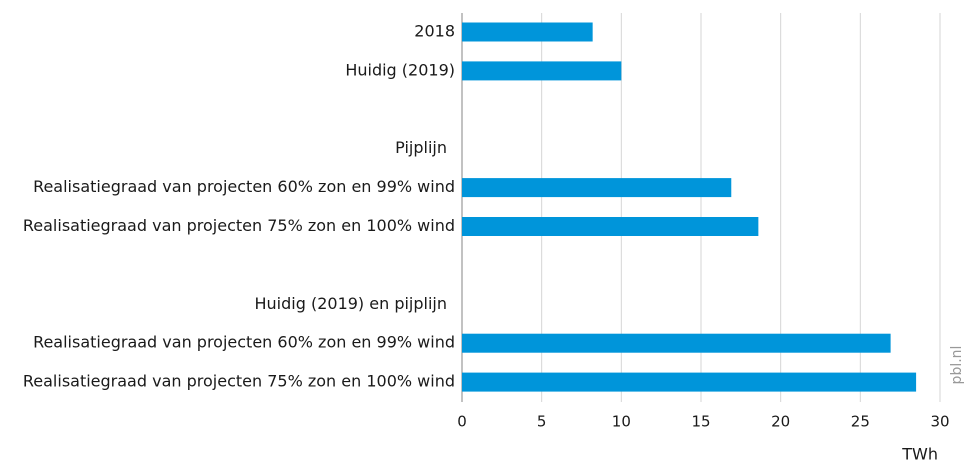 This screenshot has width=966, height=467. I want to click on x-tick-label: 5, so click(542, 422).